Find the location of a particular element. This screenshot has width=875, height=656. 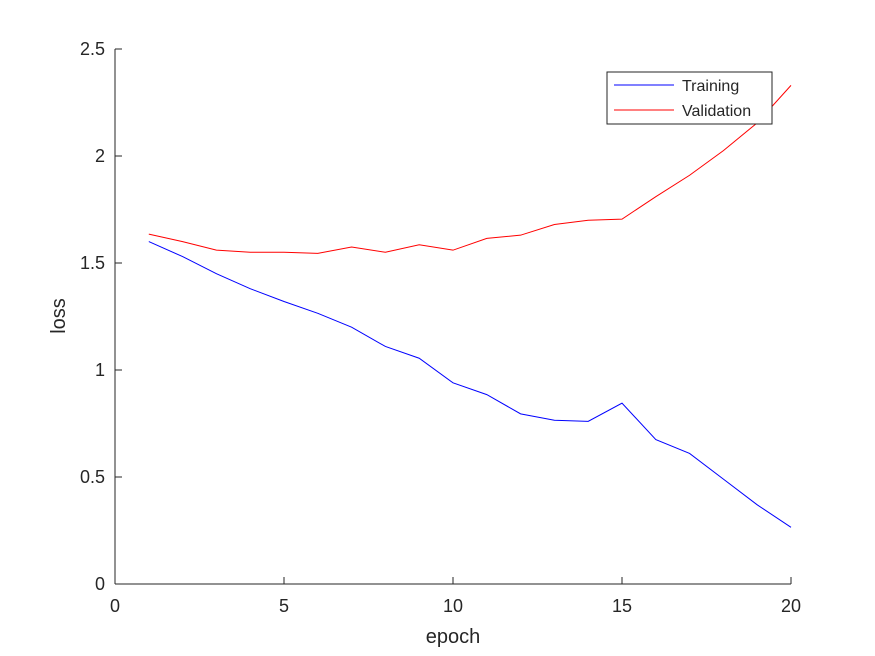

y-tick-label: 0.5 is located at coordinates (92, 477).